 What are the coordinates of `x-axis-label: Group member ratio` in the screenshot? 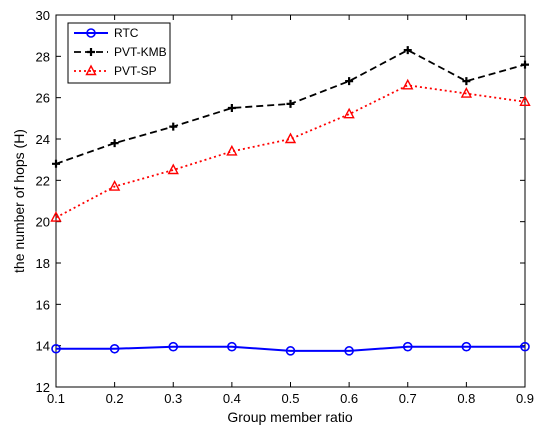 It's located at (289, 417).